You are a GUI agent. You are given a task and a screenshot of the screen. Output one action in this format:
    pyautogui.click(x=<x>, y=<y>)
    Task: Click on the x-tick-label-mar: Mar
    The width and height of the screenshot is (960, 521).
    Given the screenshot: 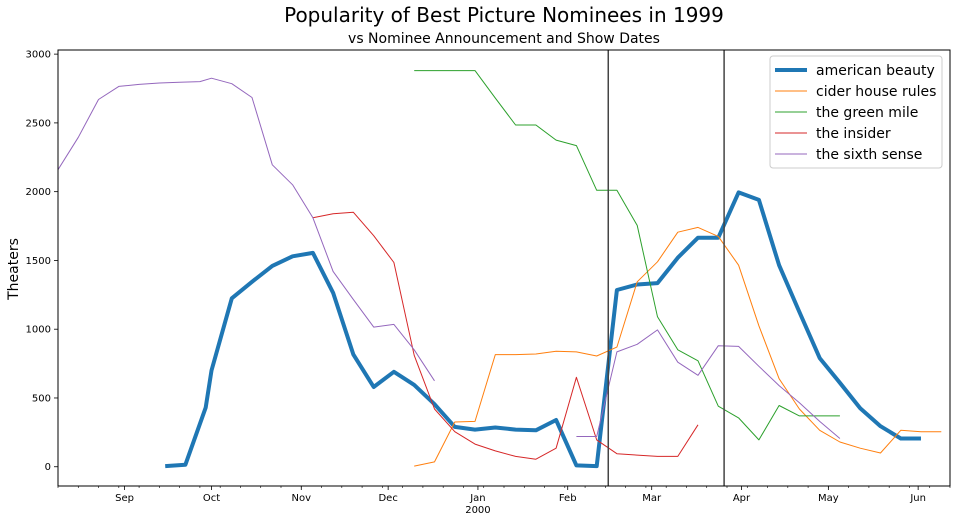 What is the action you would take?
    pyautogui.click(x=652, y=498)
    